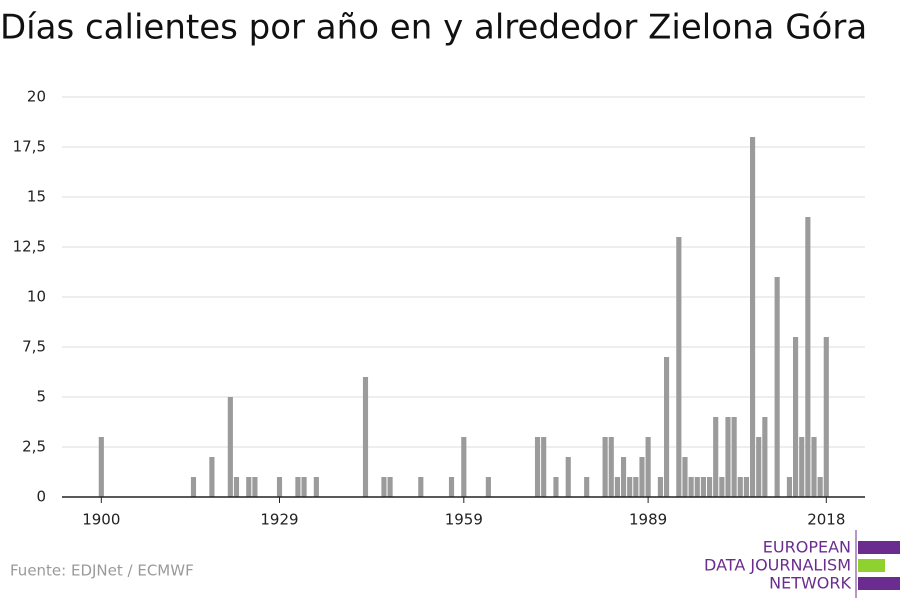  Describe the element at coordinates (29, 147) in the screenshot. I see `y-tick-label: 17,5` at that location.